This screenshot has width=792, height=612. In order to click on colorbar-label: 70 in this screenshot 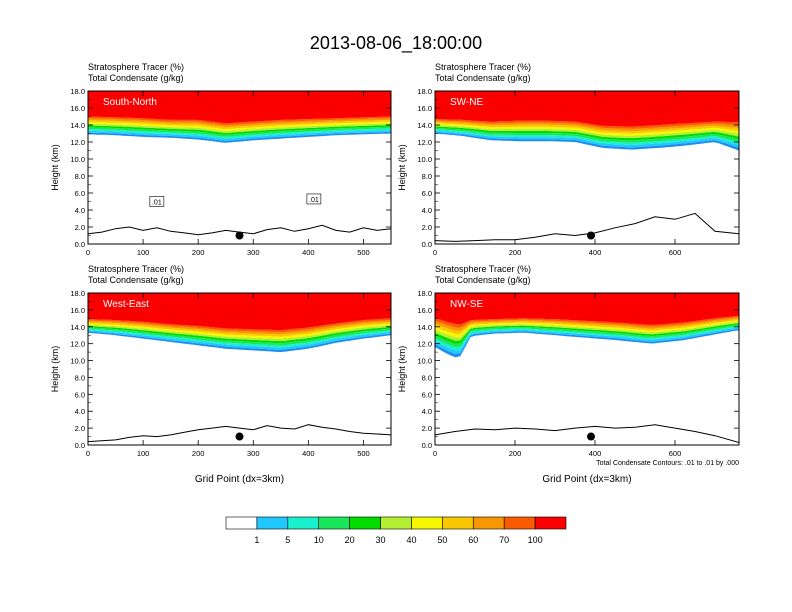, I will do `click(504, 540)`.